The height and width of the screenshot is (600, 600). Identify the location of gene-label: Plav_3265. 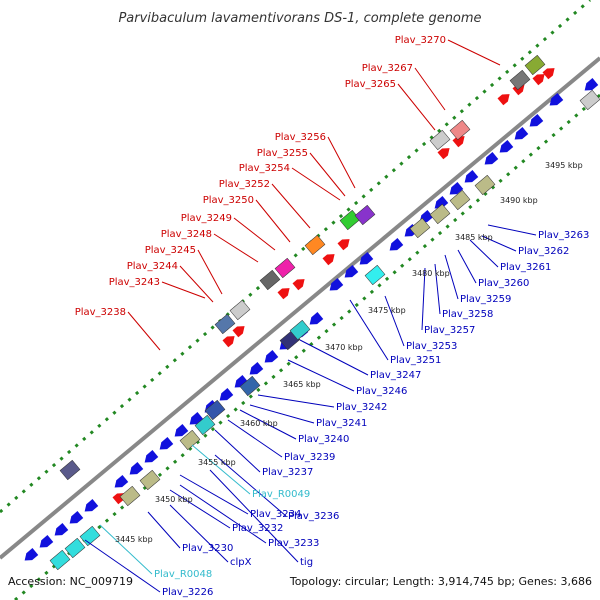
(370, 84).